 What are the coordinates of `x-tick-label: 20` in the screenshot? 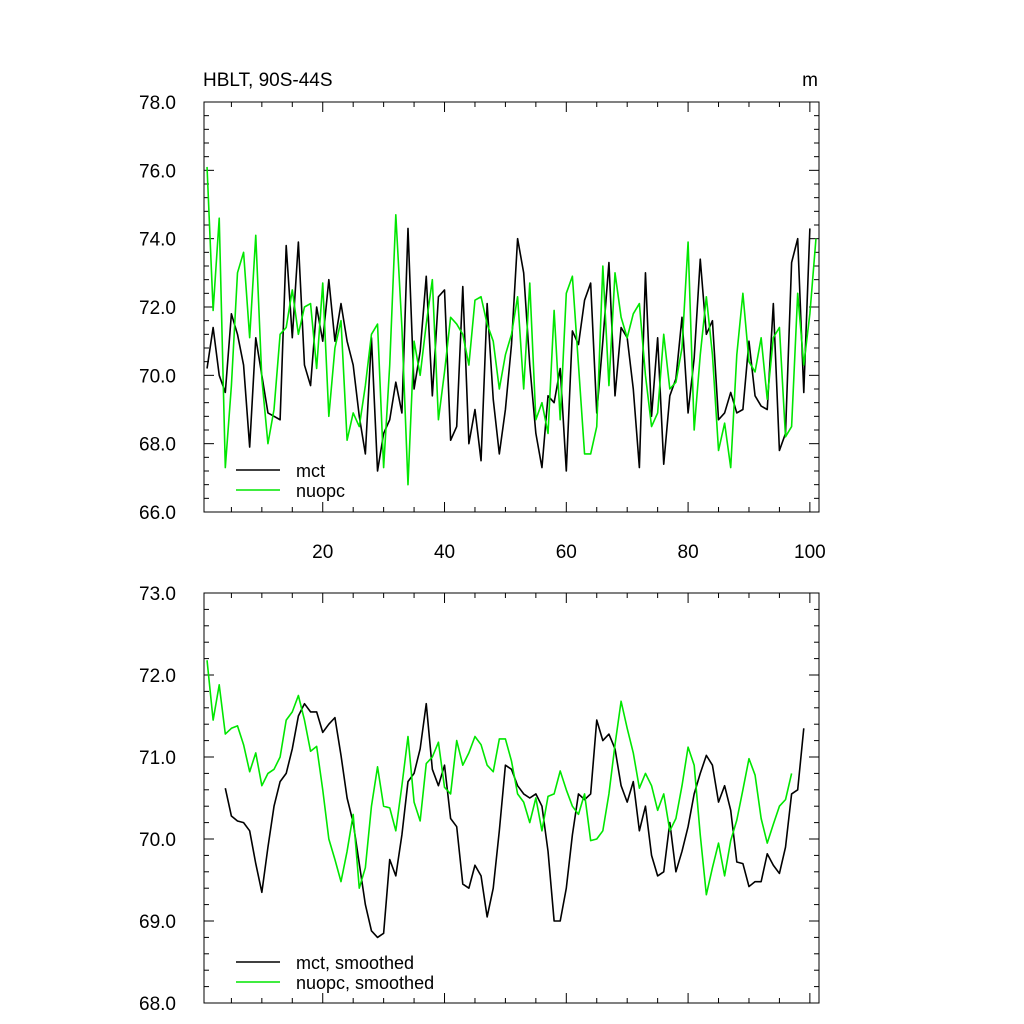 It's located at (322, 552).